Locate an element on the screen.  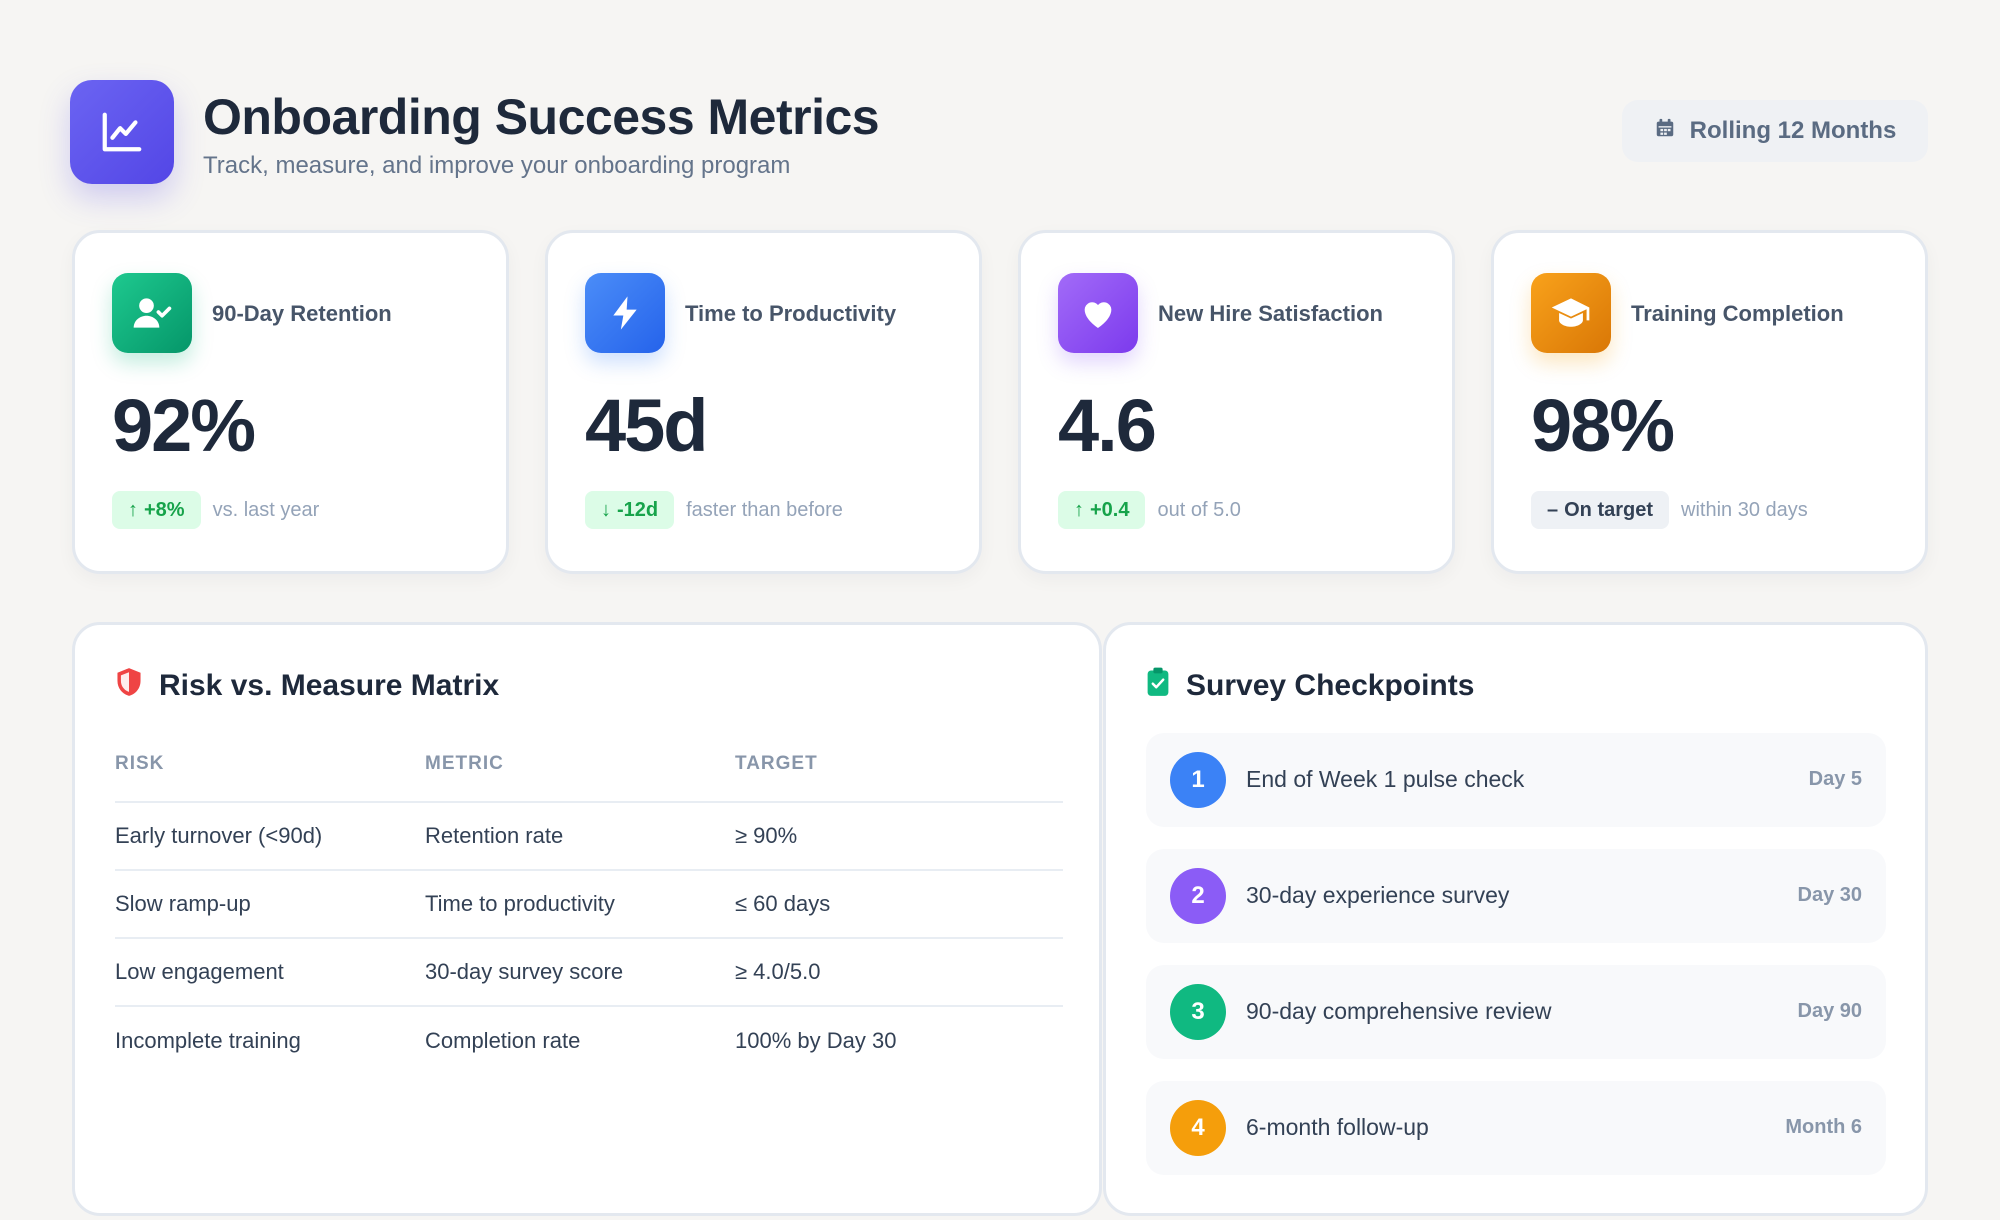
column-header: RISK is located at coordinates (140, 763).